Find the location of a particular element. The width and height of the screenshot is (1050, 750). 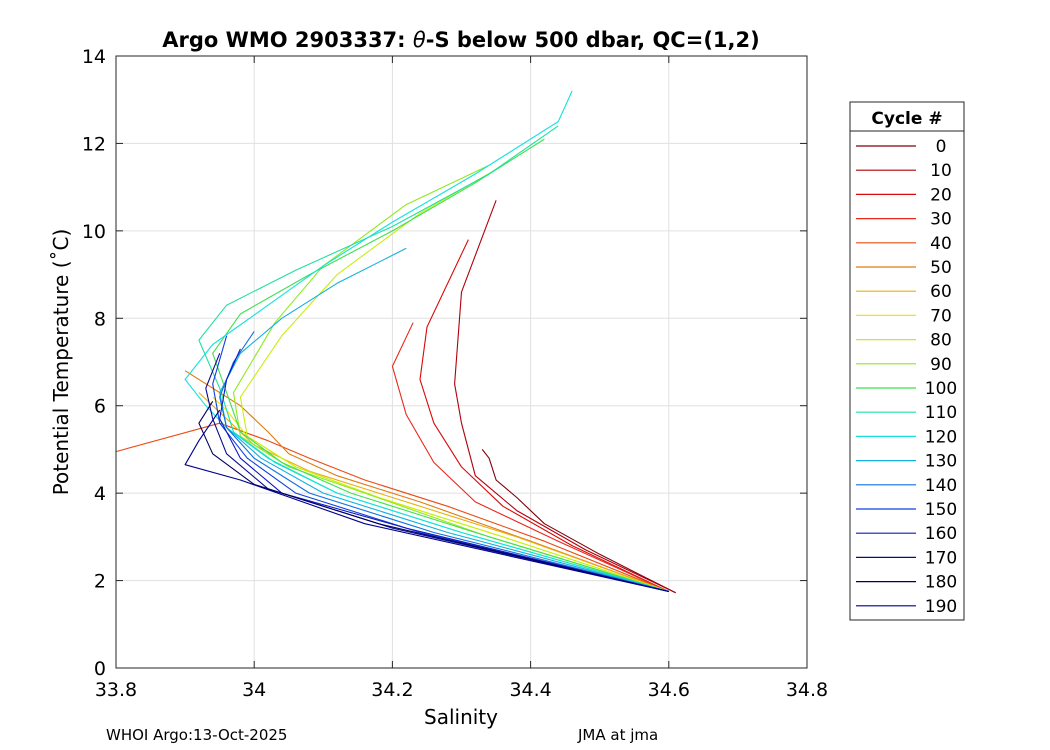

legend-label: 60 is located at coordinates (941, 292).